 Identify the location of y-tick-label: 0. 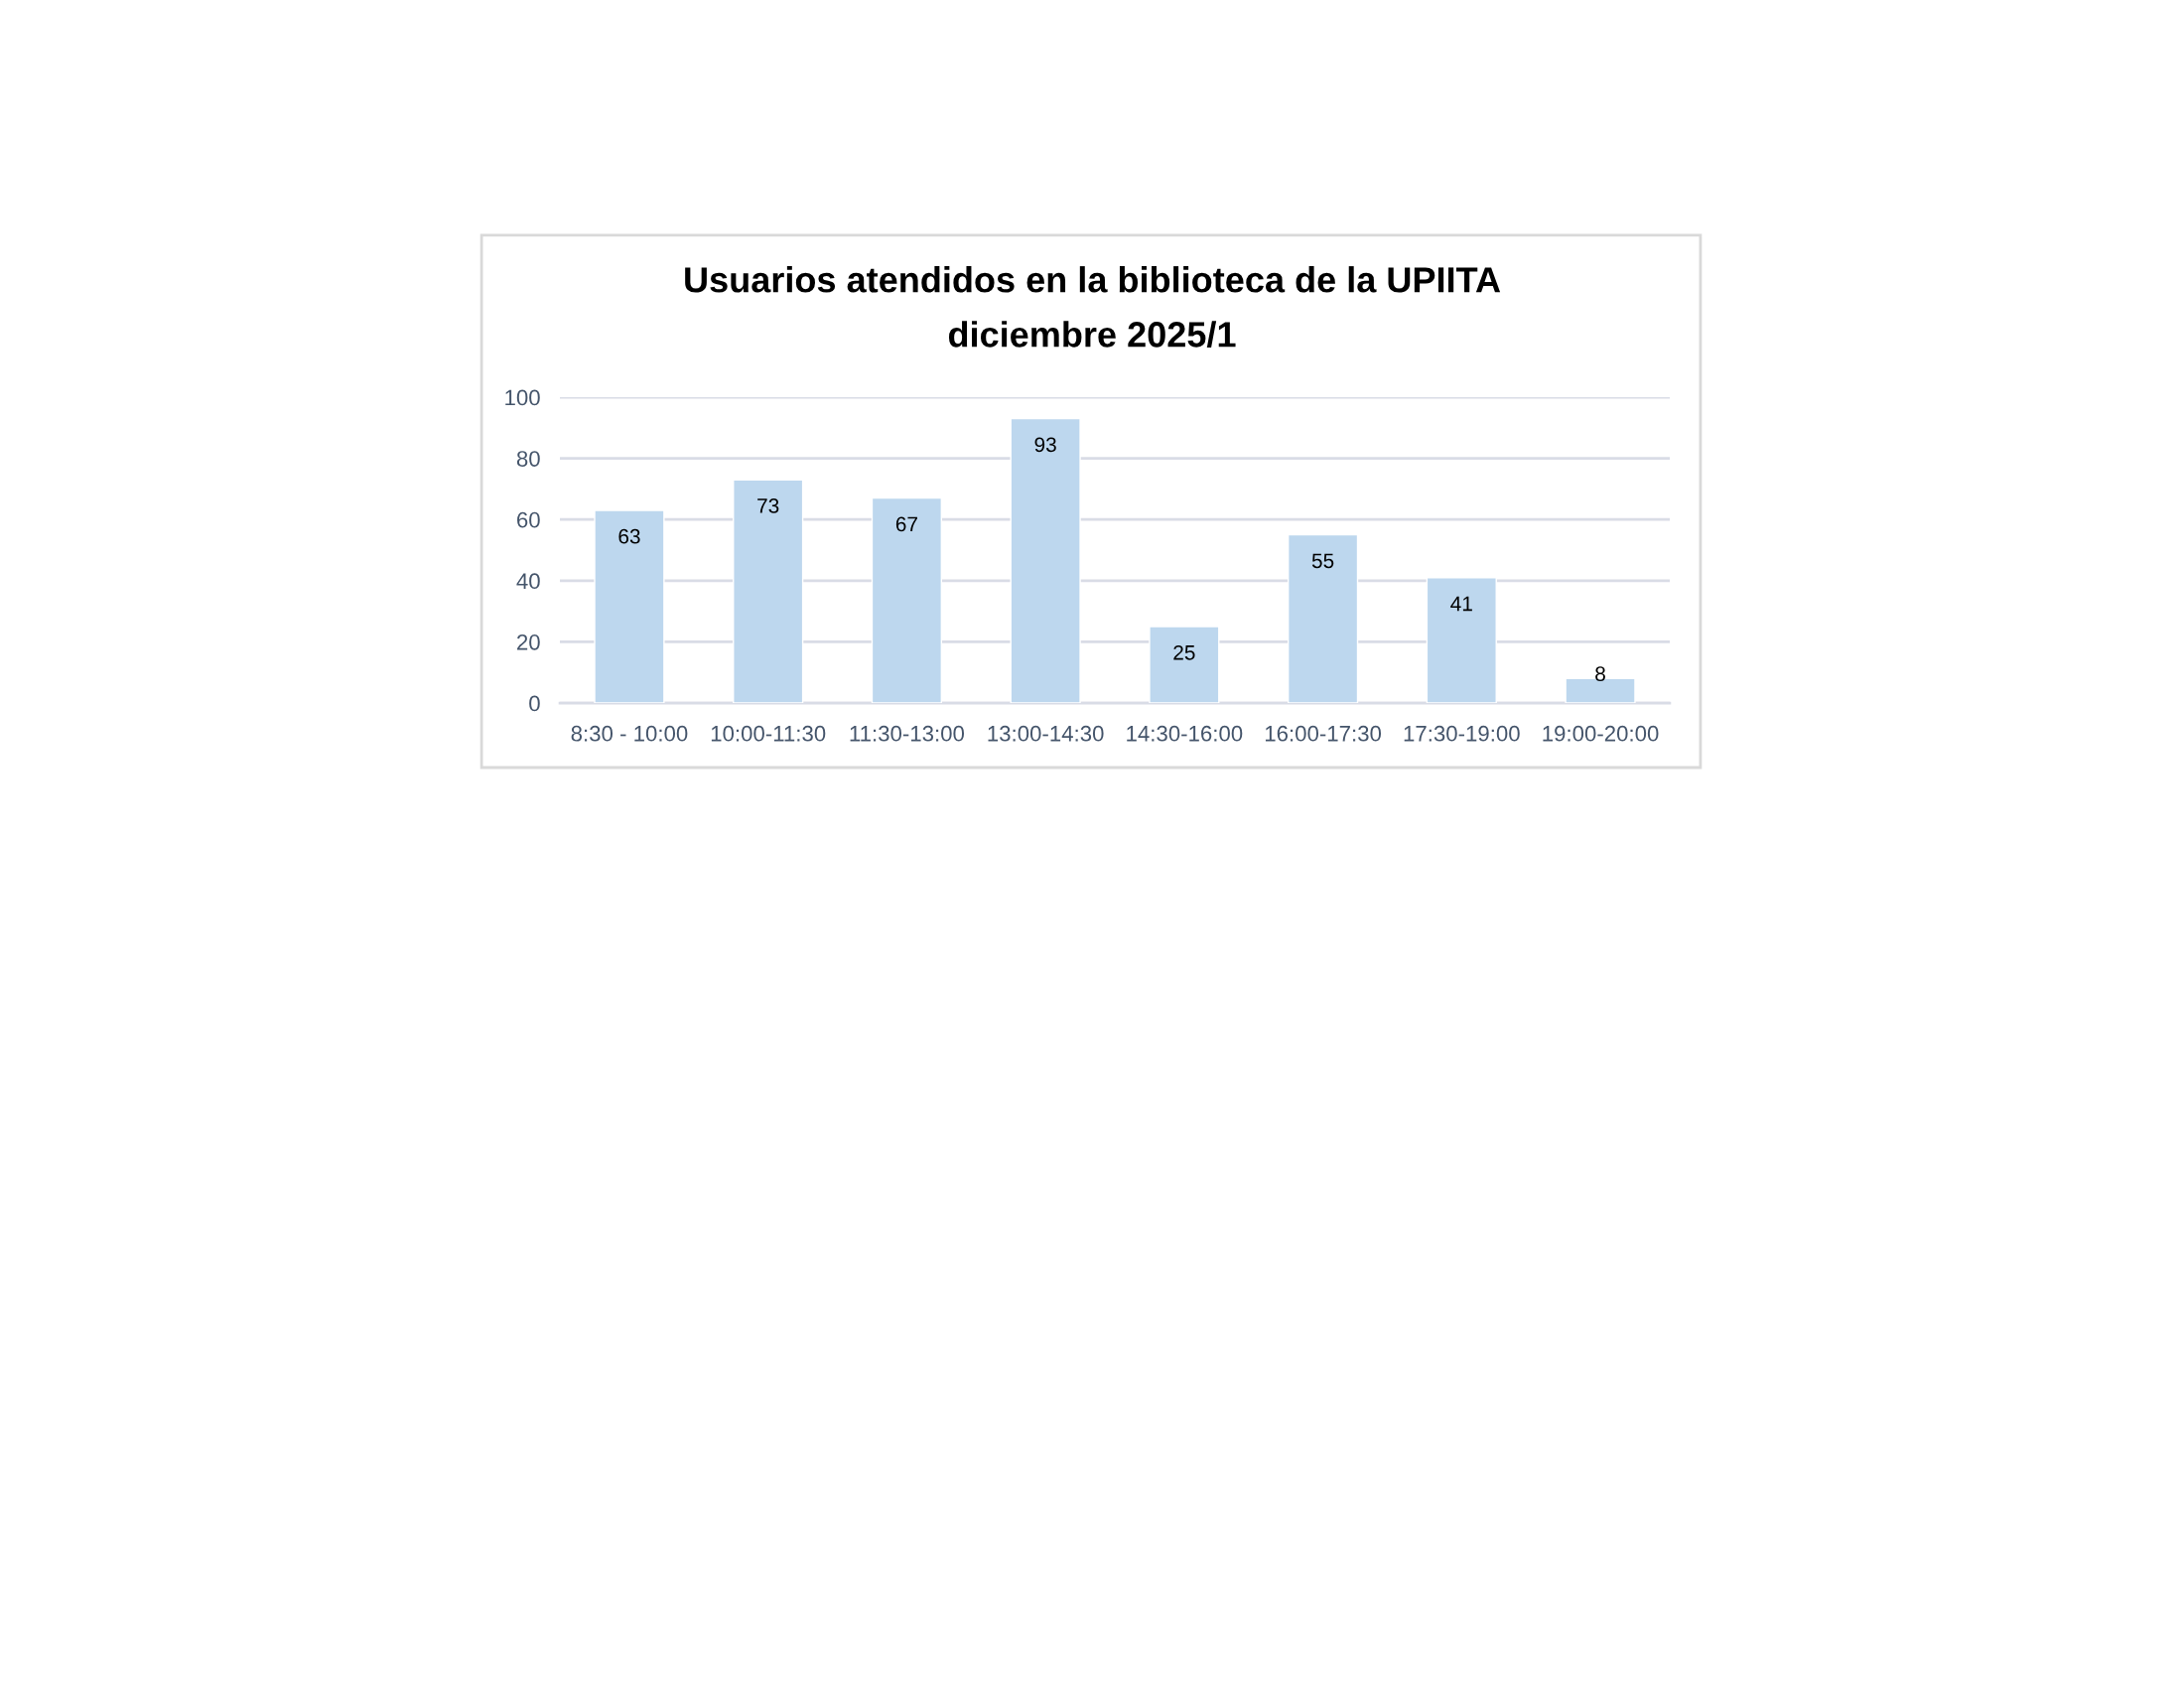
(534, 703).